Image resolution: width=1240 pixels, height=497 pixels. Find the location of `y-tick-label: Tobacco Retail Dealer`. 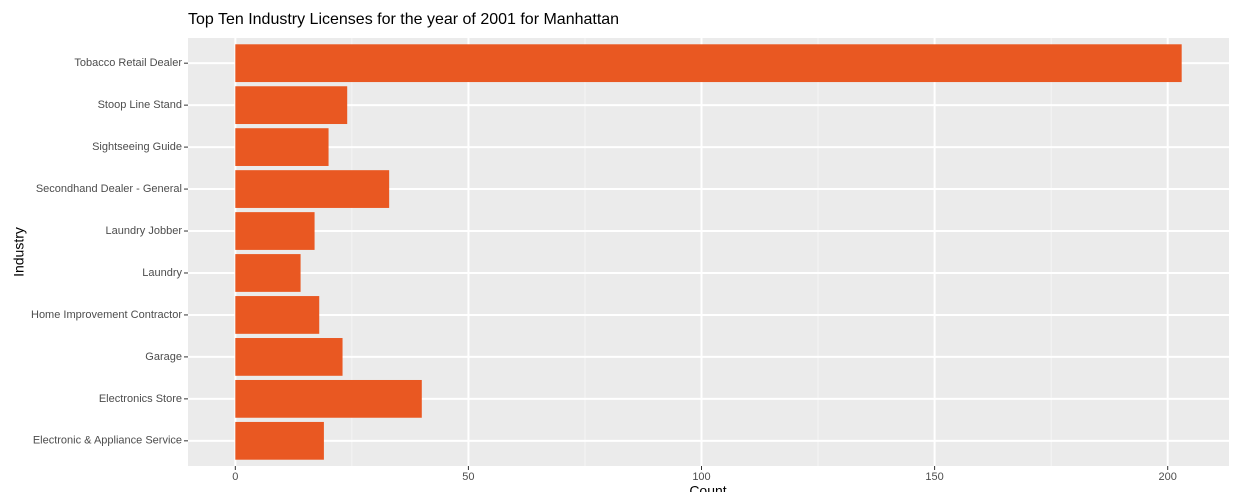

y-tick-label: Tobacco Retail Dealer is located at coordinates (128, 63).